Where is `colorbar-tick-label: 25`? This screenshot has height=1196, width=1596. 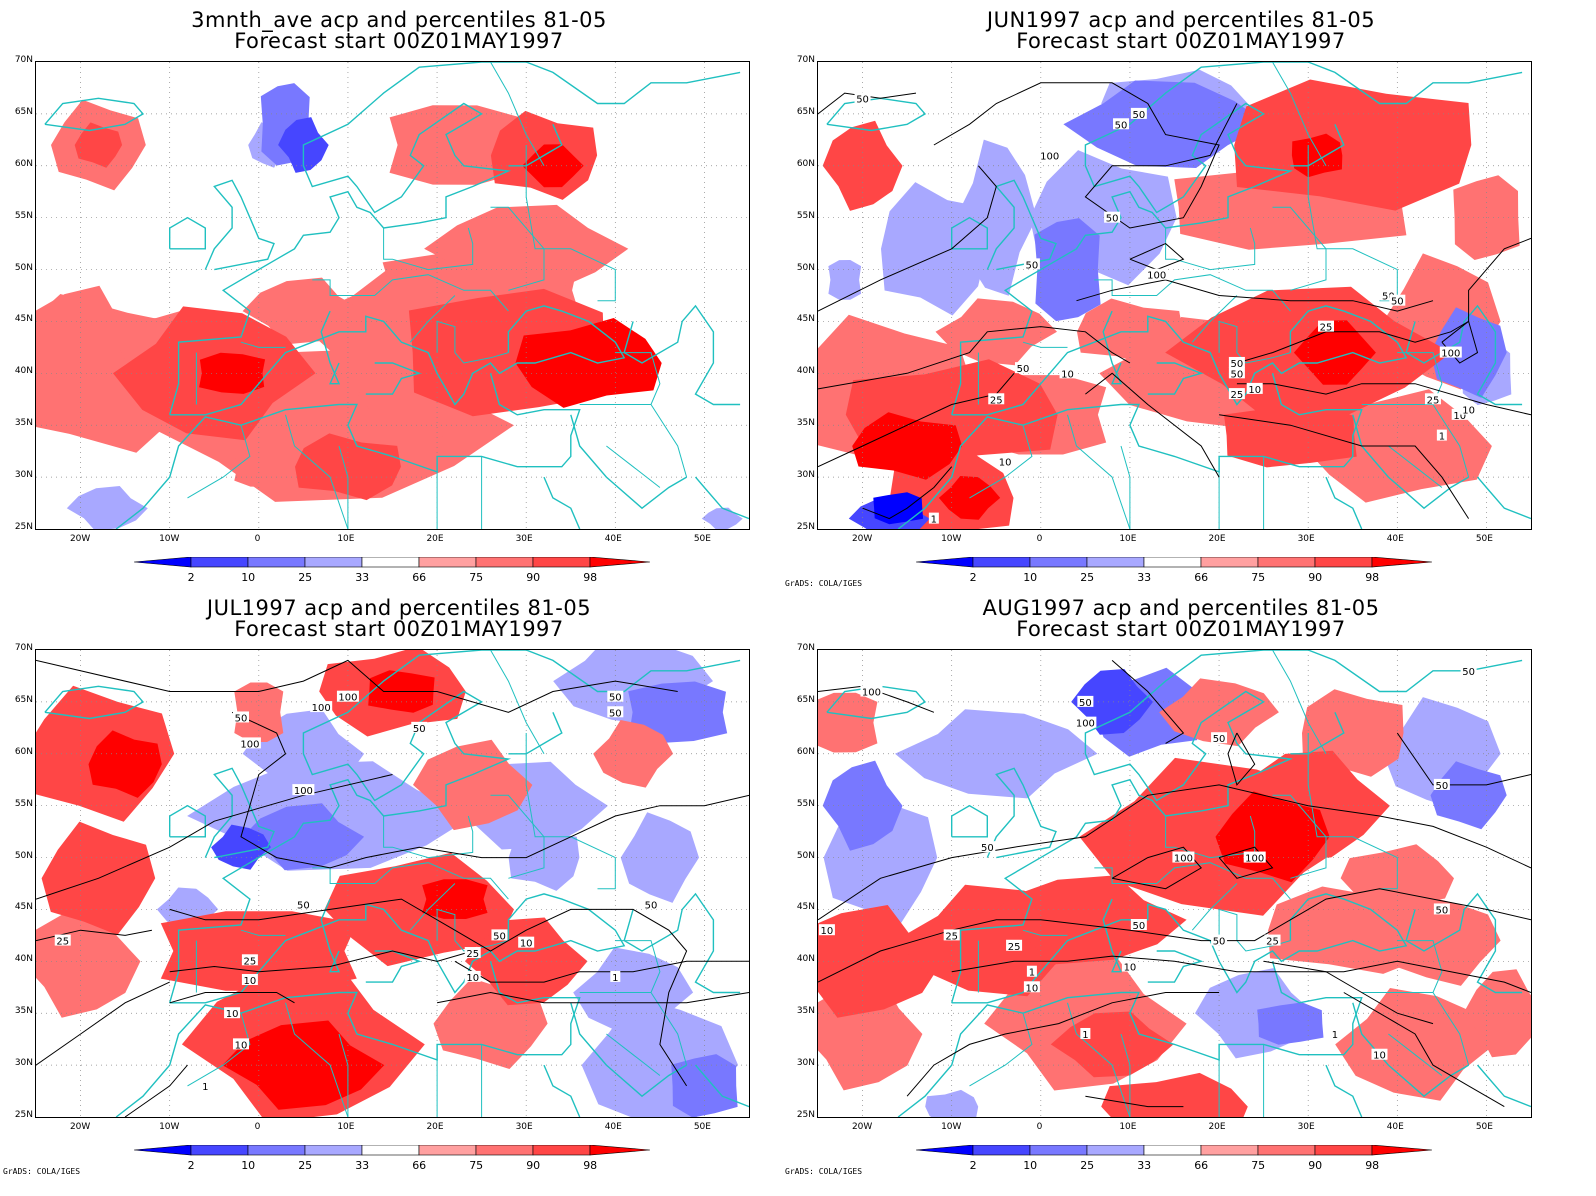
colorbar-tick-label: 25 is located at coordinates (1087, 577).